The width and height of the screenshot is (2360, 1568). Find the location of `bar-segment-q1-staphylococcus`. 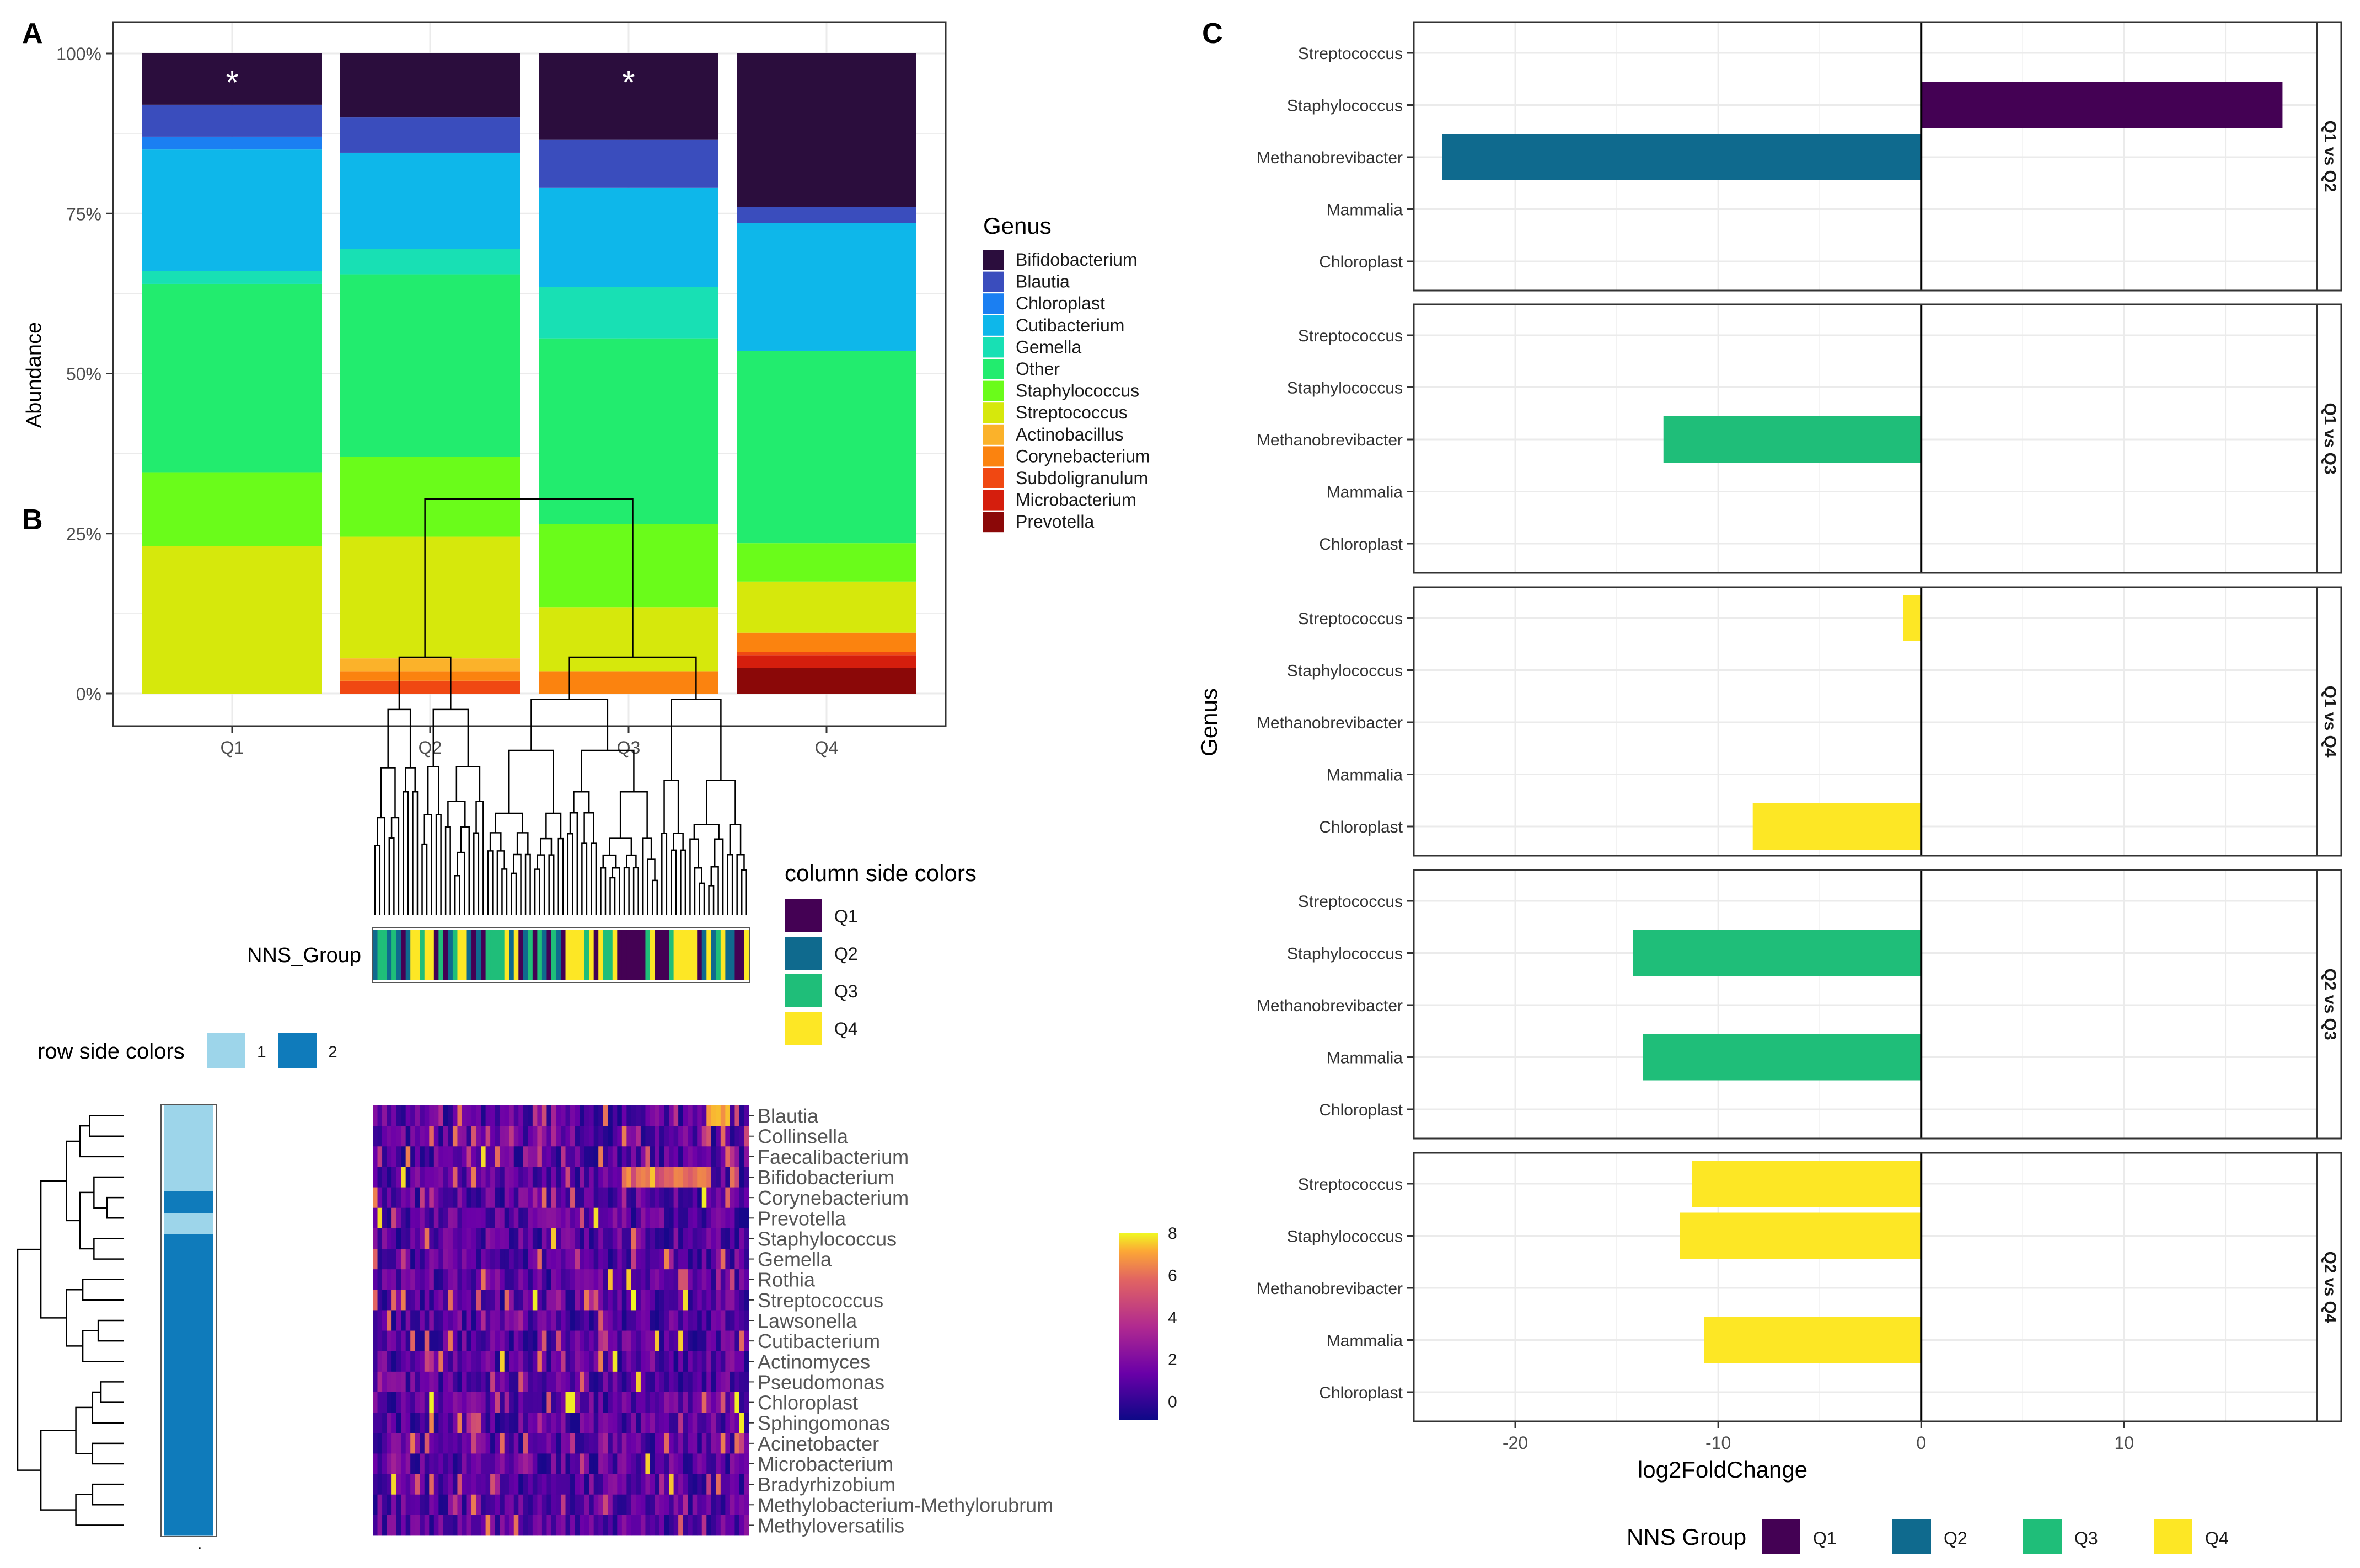

bar-segment-q1-staphylococcus is located at coordinates (232, 509).